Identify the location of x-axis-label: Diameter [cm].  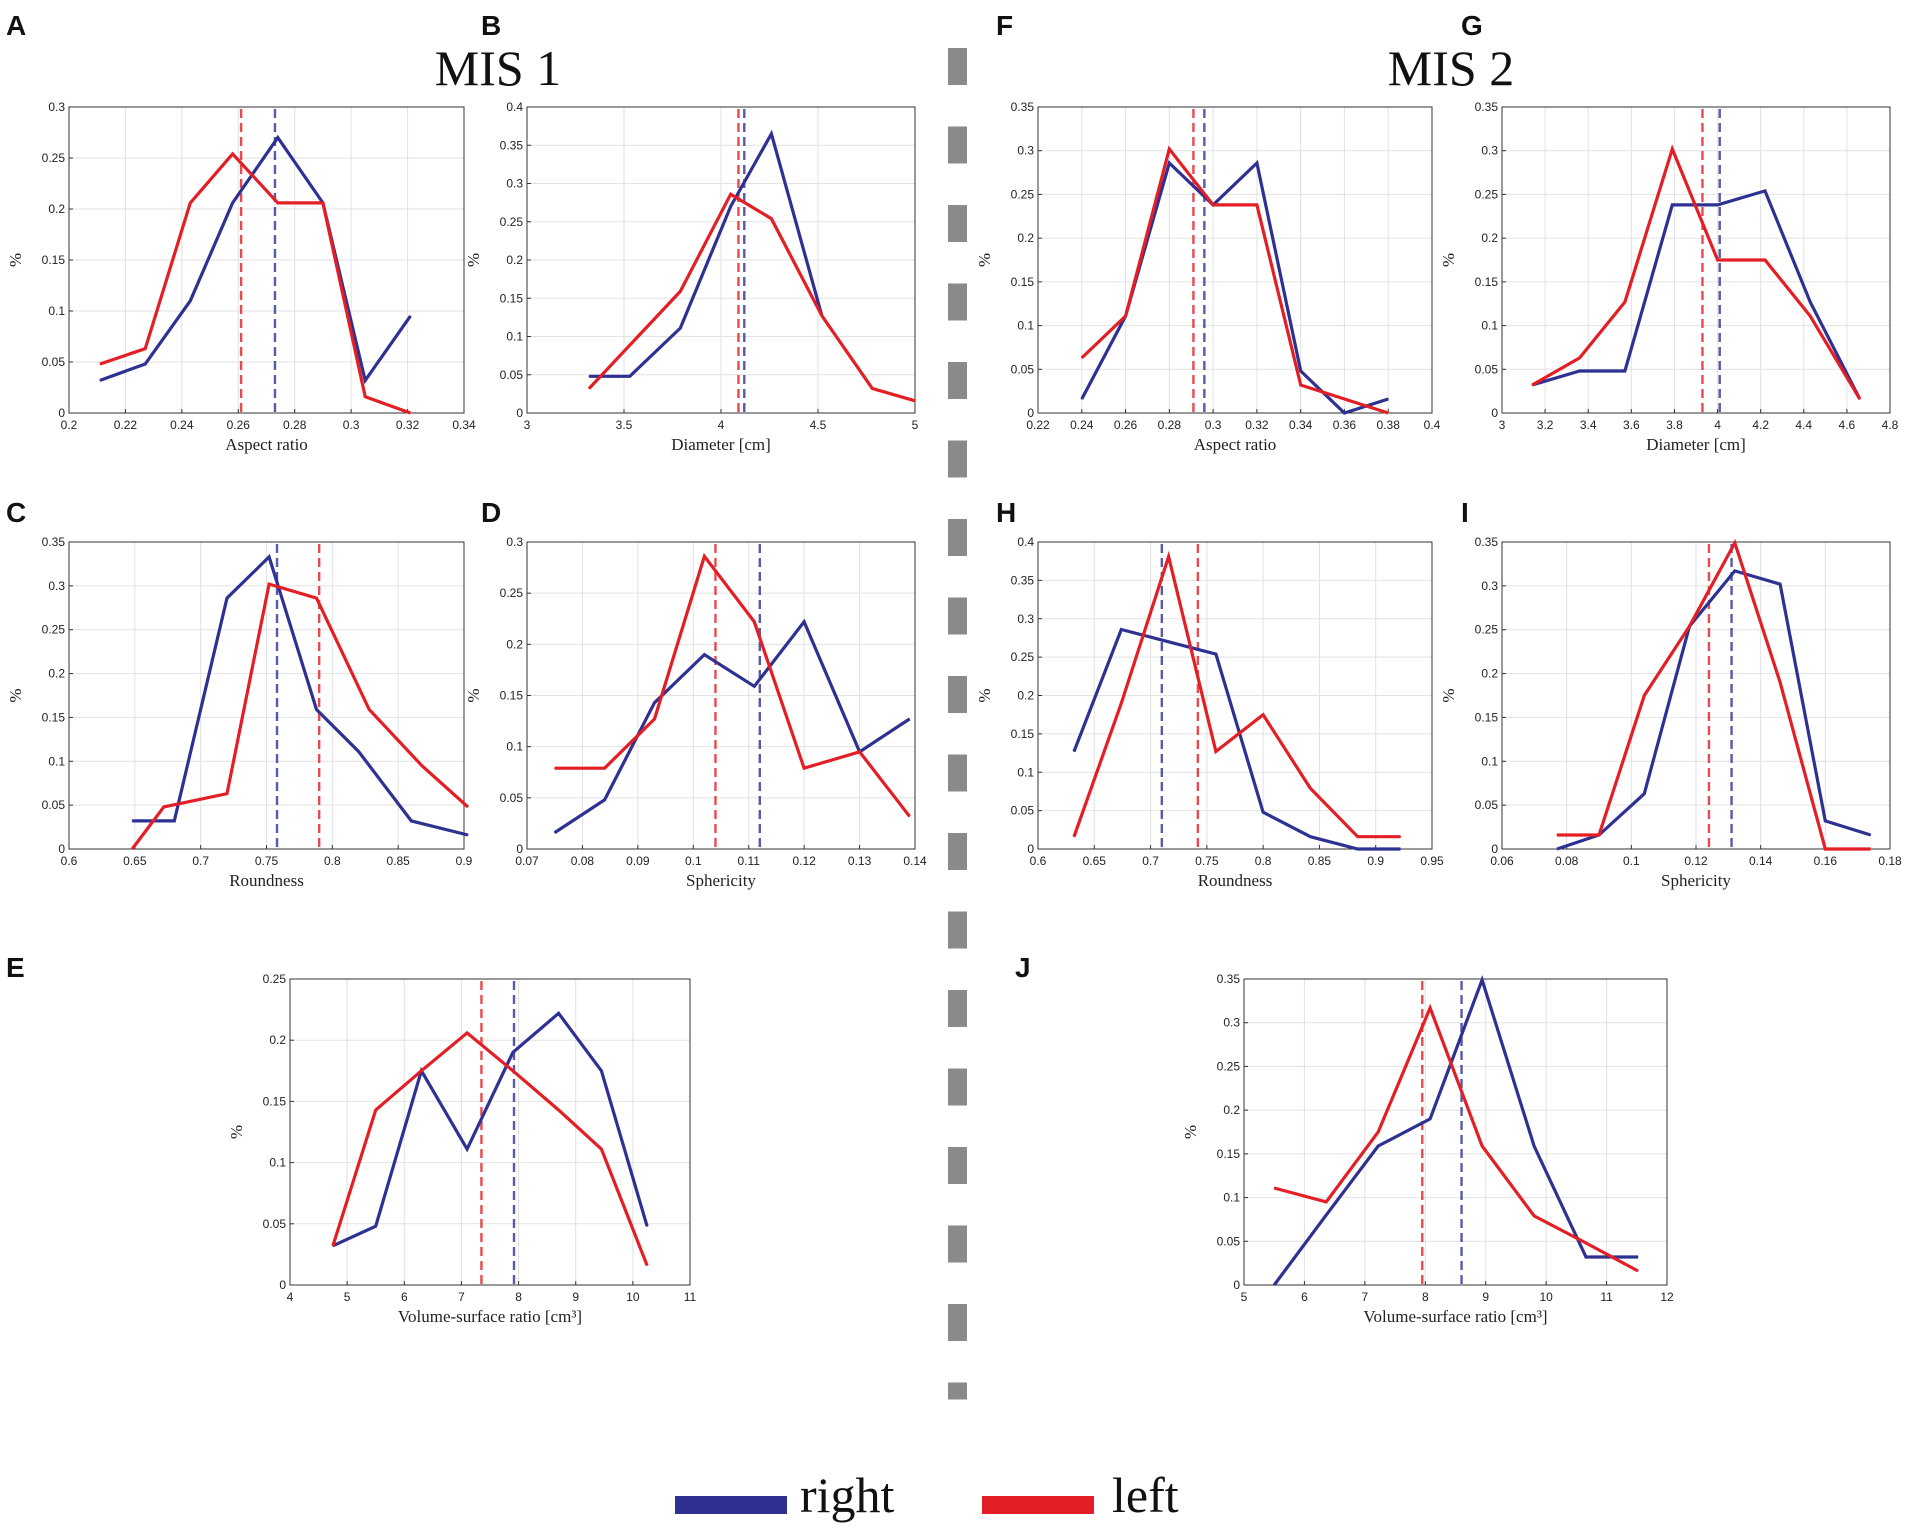
(721, 444).